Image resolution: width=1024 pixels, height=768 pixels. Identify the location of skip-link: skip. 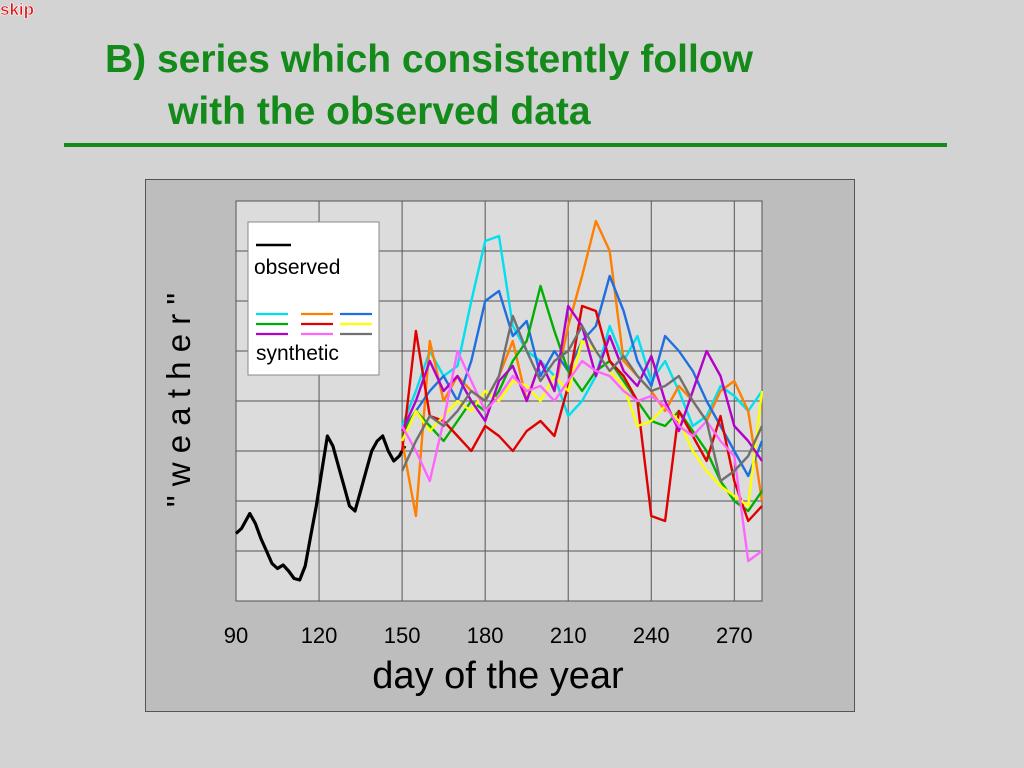
(17, 9).